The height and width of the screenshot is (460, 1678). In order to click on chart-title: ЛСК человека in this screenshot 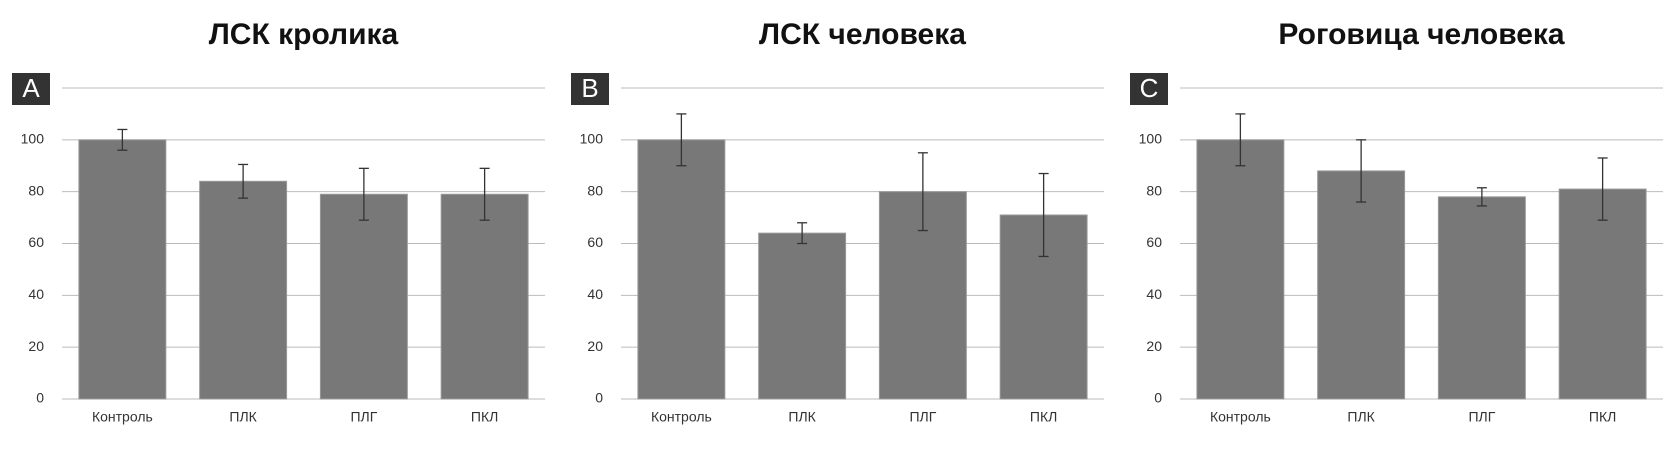, I will do `click(862, 34)`.